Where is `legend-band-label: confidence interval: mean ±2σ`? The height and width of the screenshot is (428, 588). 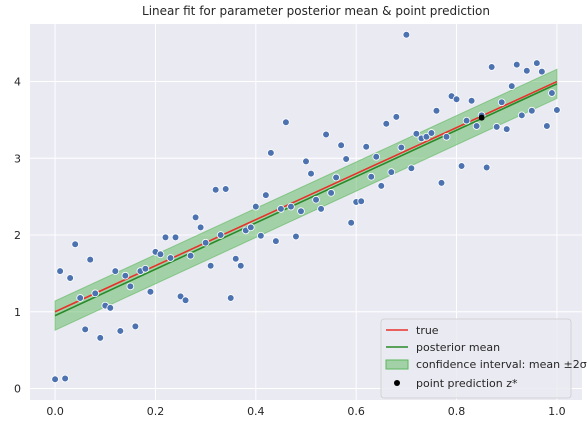
legend-band-label: confidence interval: mean ±2σ is located at coordinates (501, 364).